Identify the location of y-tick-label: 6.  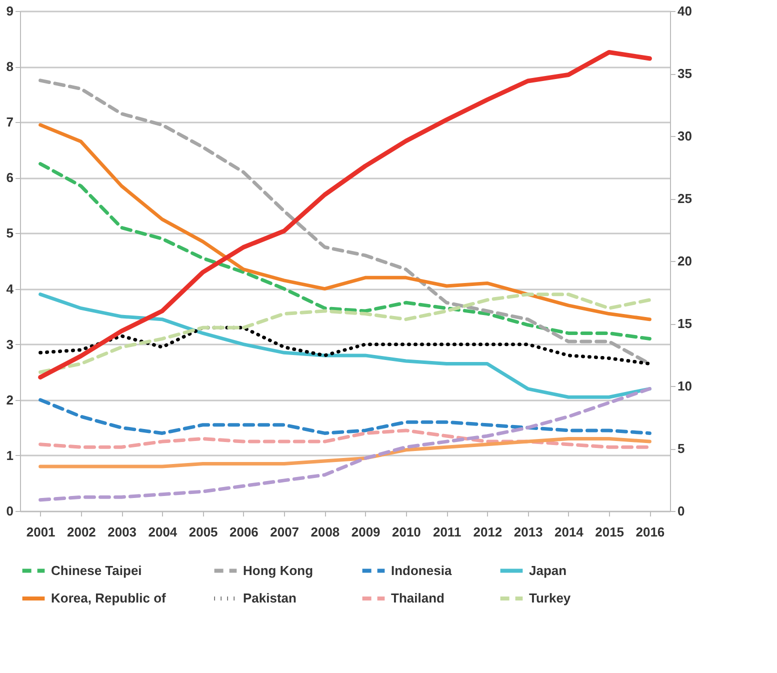
(10, 178).